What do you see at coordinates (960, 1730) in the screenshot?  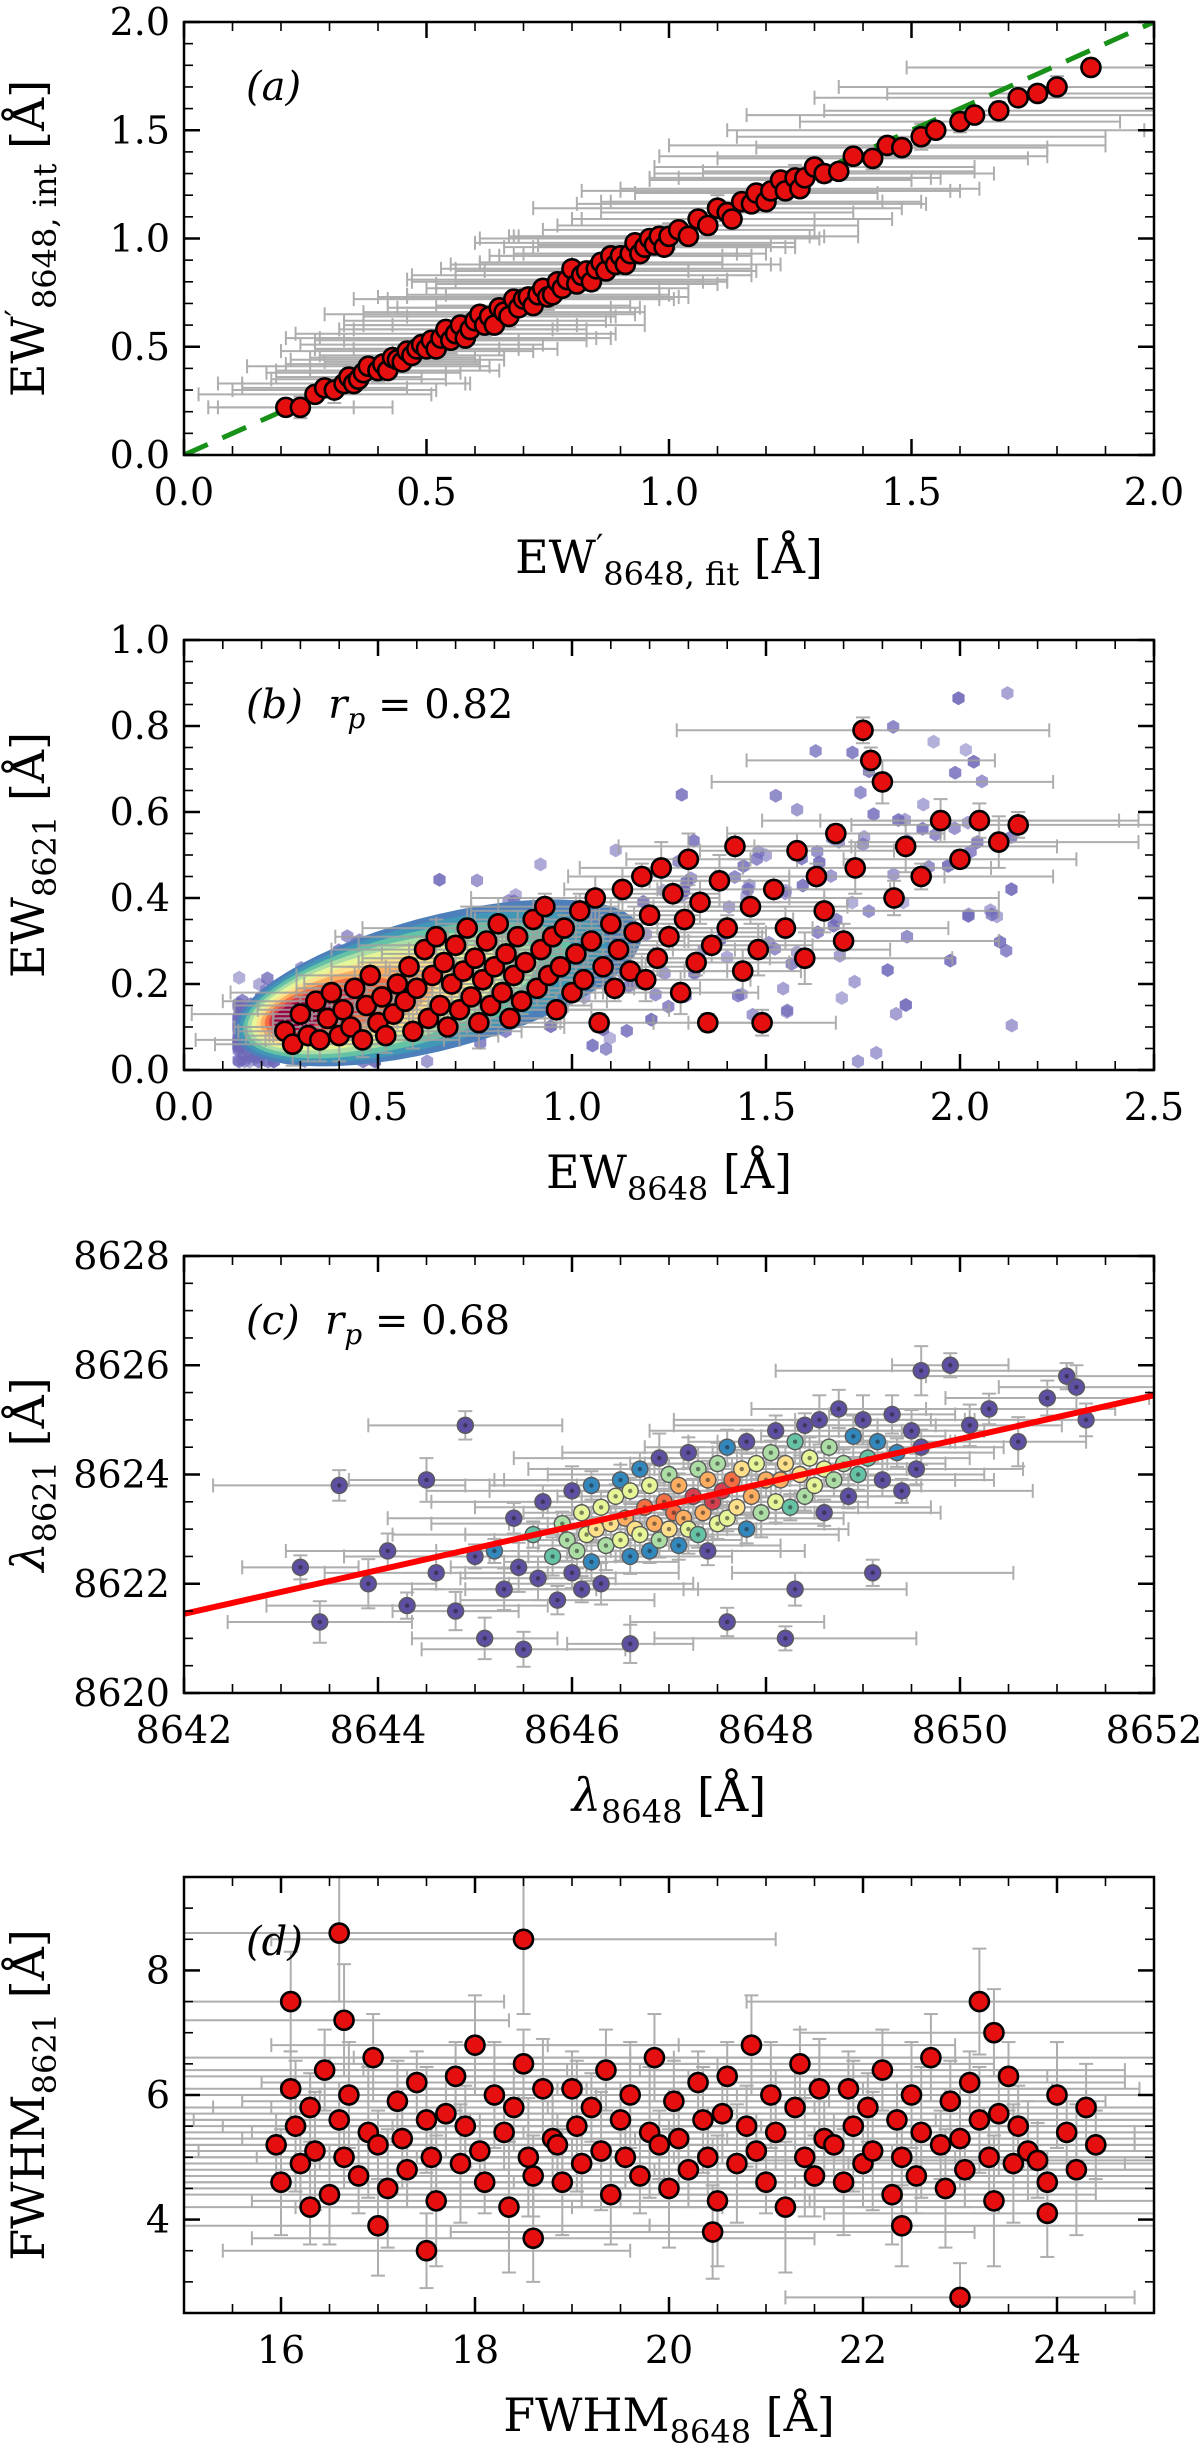 I see `x-tick-label: 8650` at bounding box center [960, 1730].